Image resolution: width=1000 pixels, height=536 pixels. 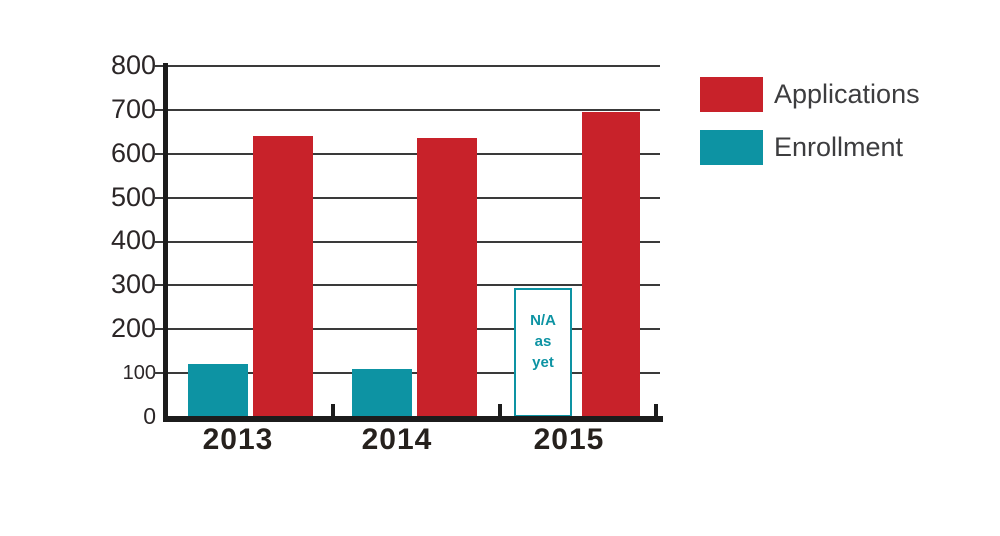 What do you see at coordinates (218, 390) in the screenshot?
I see `enrollment-bar-2013` at bounding box center [218, 390].